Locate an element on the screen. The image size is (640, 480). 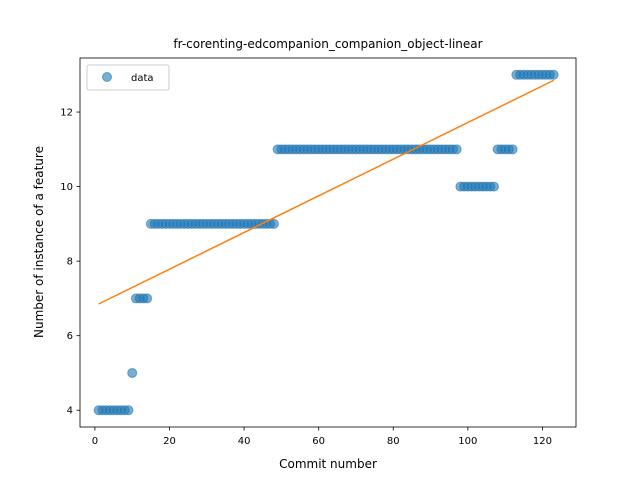
y-axis-label: Number of instance of a feature is located at coordinates (39, 242).